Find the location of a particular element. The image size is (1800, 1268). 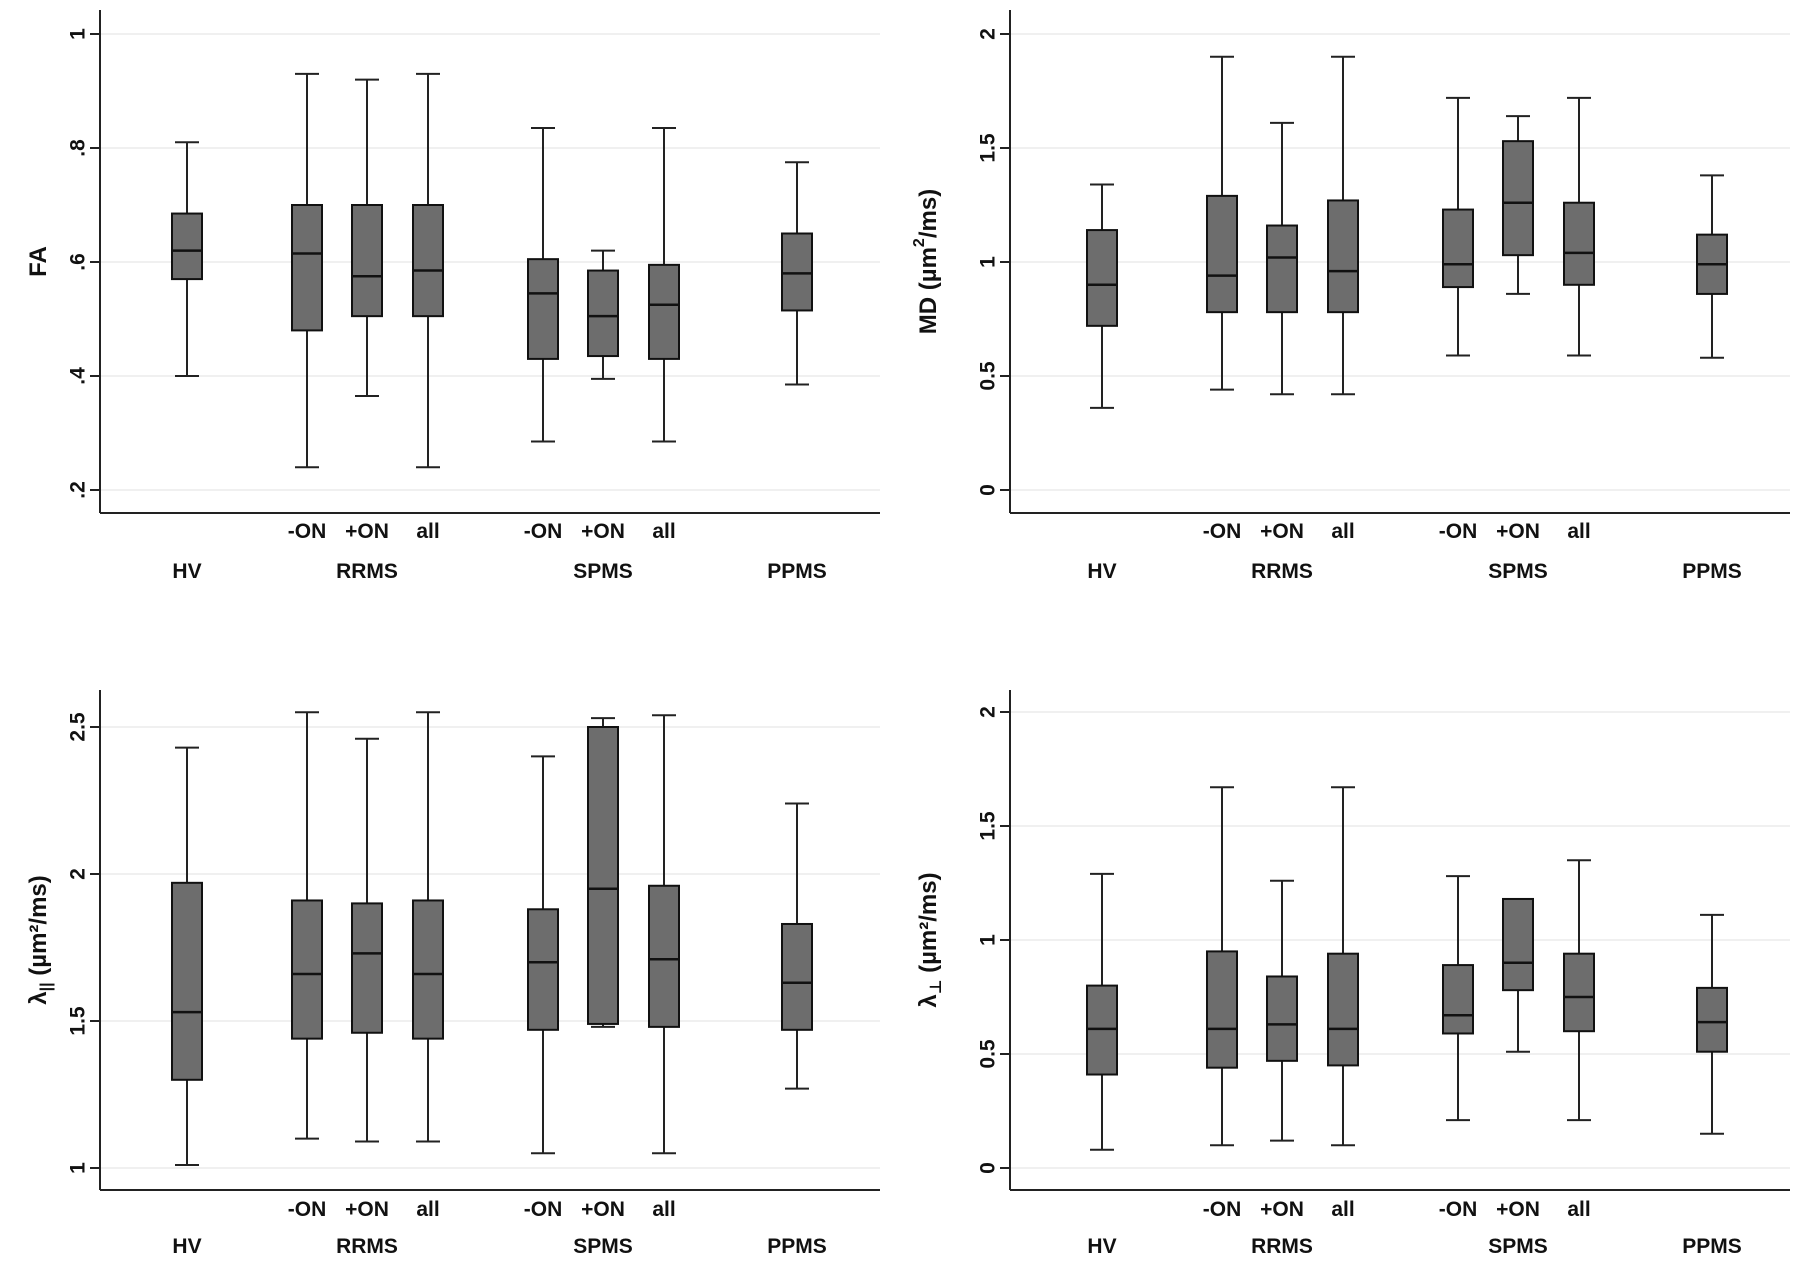

y-tick-label: .6 is located at coordinates (78, 262).